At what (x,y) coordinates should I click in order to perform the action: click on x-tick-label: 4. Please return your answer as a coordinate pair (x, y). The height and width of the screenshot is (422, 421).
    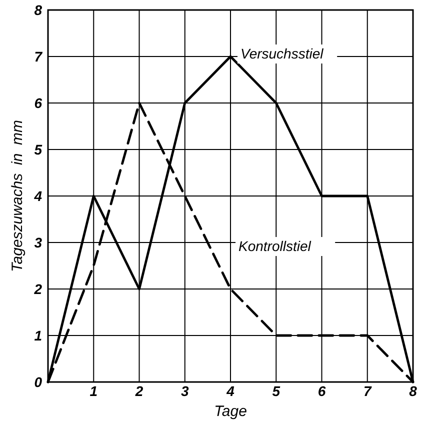
    Looking at the image, I should click on (230, 391).